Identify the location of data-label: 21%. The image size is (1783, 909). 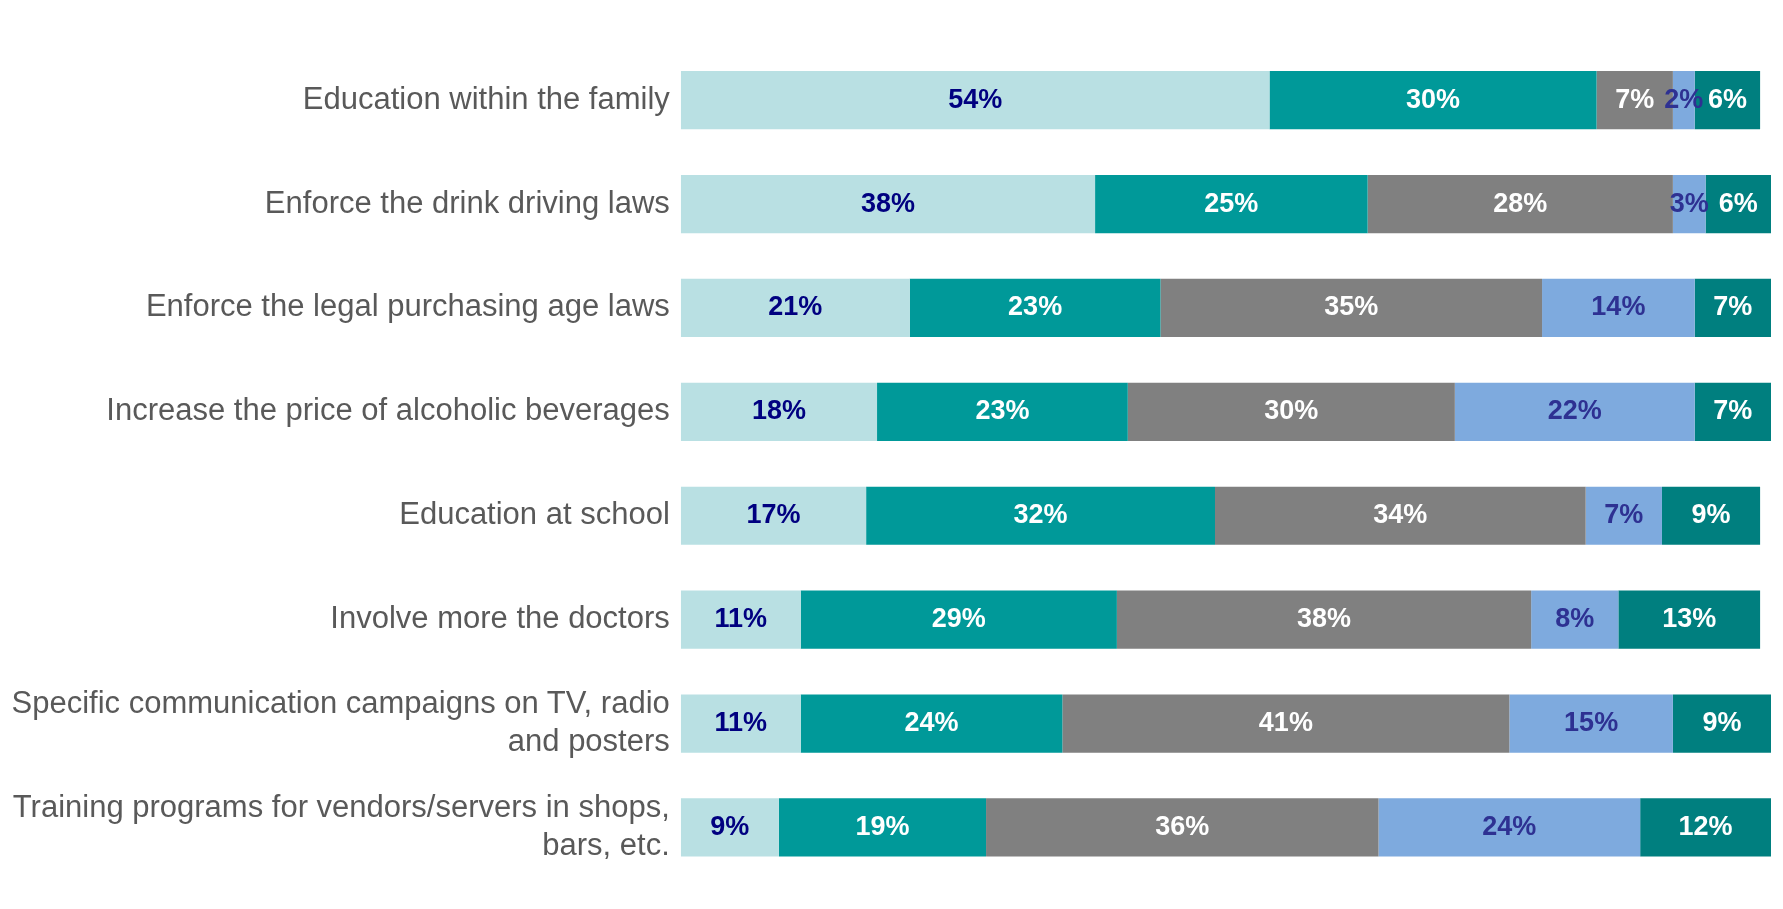
(795, 306).